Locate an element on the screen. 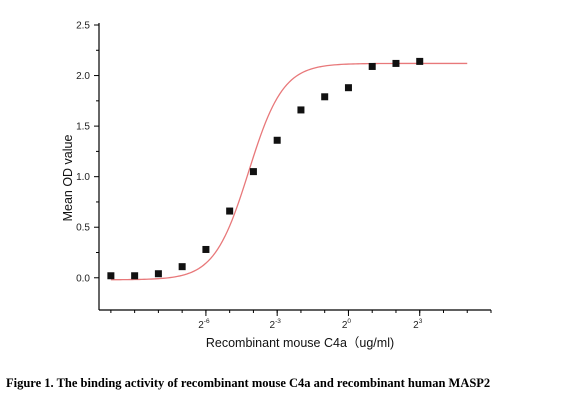 This screenshot has width=561, height=414. y-tick-label: 0.0 is located at coordinates (83, 278).